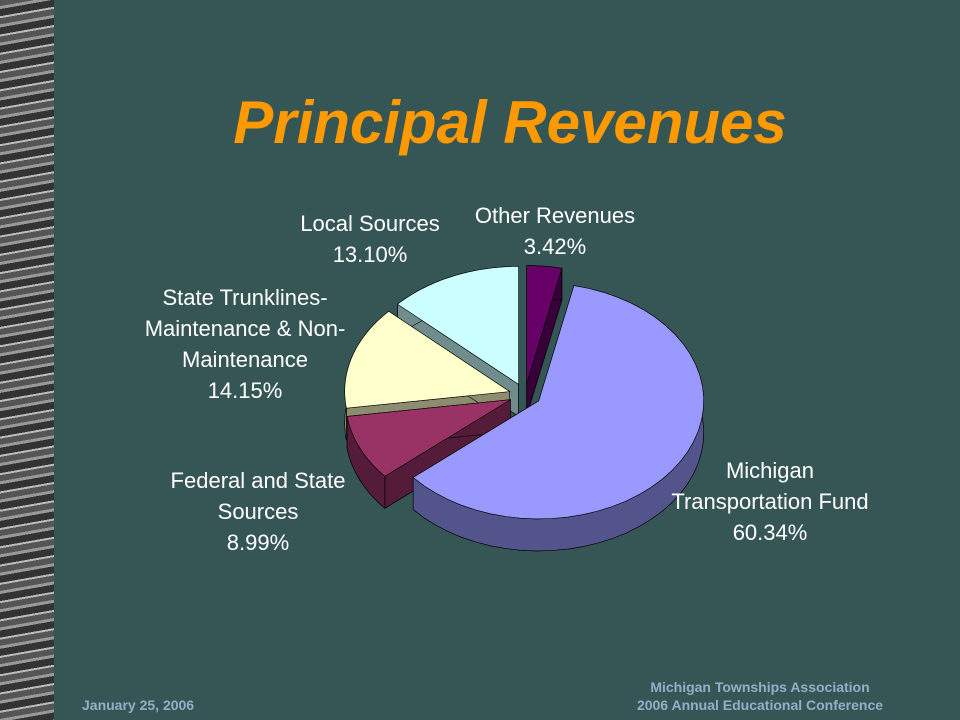 This screenshot has height=720, width=960. I want to click on slice-label: Federal and State Sources 8.99%, so click(258, 511).